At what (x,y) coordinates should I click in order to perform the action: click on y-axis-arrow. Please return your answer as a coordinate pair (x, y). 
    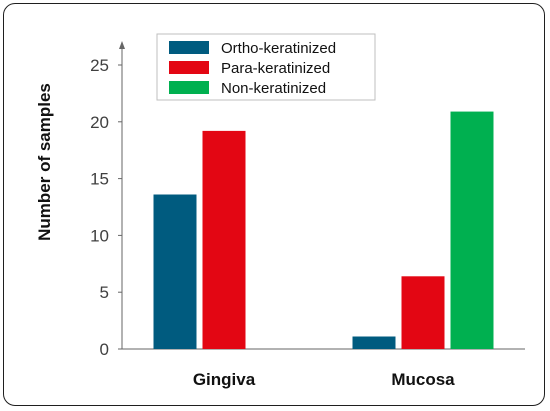
    Looking at the image, I should click on (122, 45).